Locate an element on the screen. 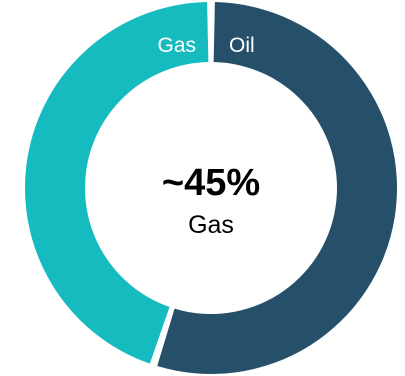 The height and width of the screenshot is (376, 405). center-value: ~45% is located at coordinates (211, 183).